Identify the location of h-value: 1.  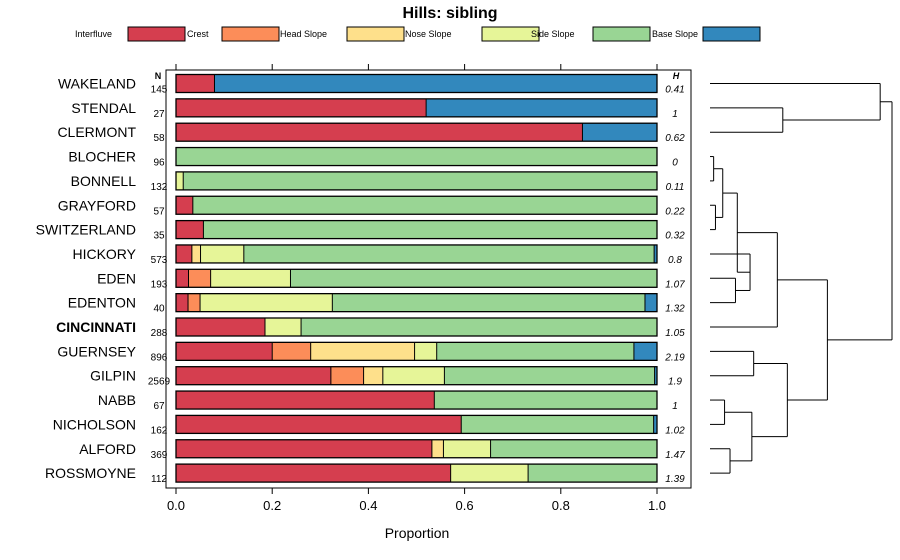
(675, 406).